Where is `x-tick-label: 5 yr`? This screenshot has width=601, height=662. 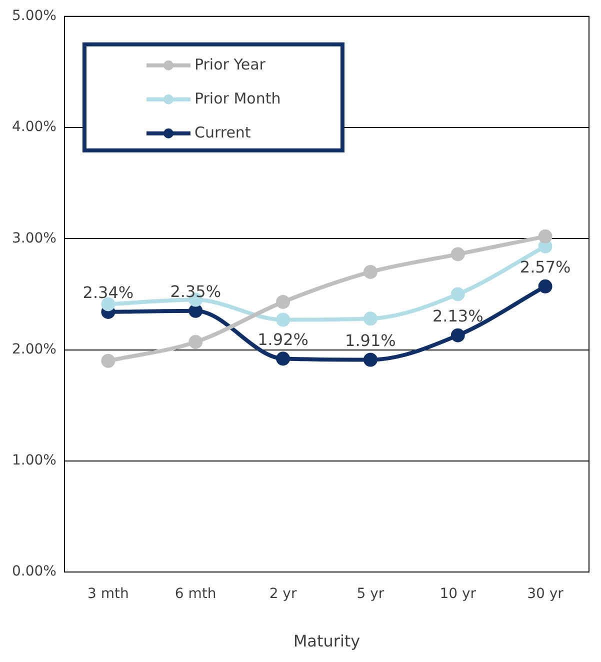 x-tick-label: 5 yr is located at coordinates (370, 594).